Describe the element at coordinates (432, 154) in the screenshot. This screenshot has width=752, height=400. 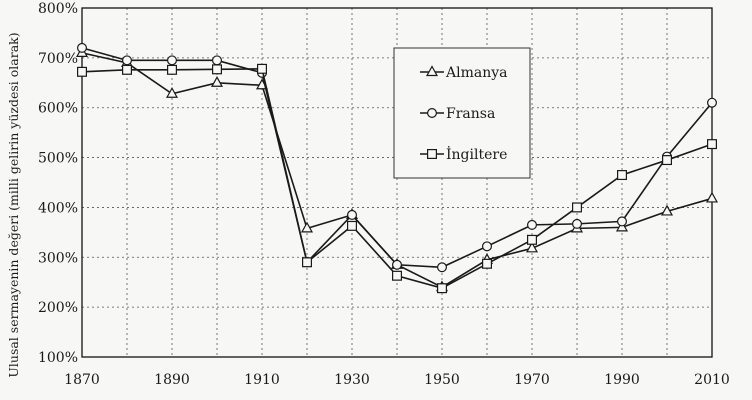
I see `legend-marker-i-ngiltere` at that location.